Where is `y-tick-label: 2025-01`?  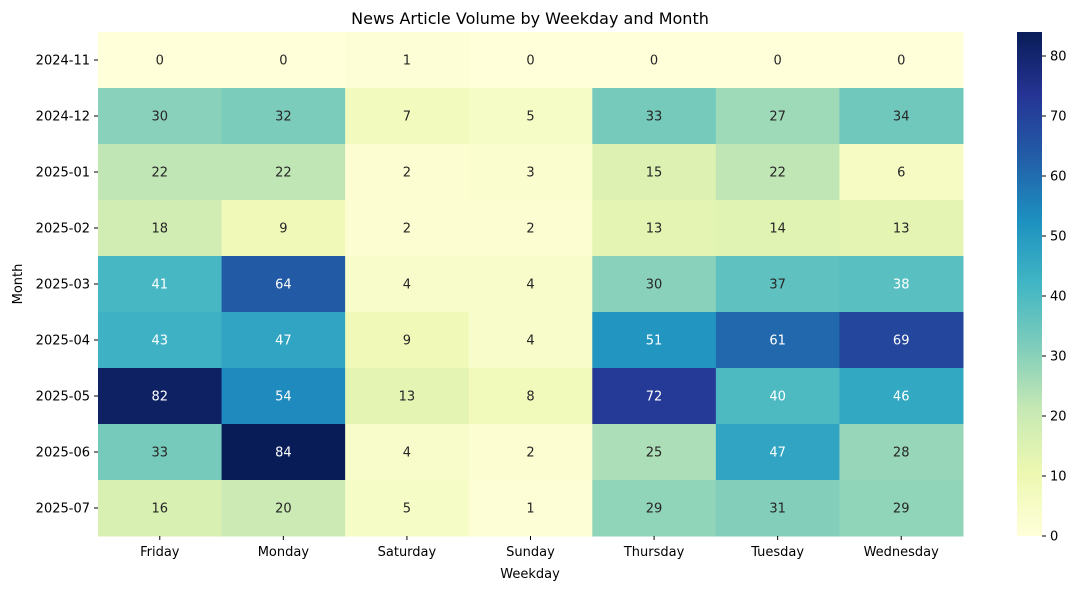 y-tick-label: 2025-01 is located at coordinates (63, 173).